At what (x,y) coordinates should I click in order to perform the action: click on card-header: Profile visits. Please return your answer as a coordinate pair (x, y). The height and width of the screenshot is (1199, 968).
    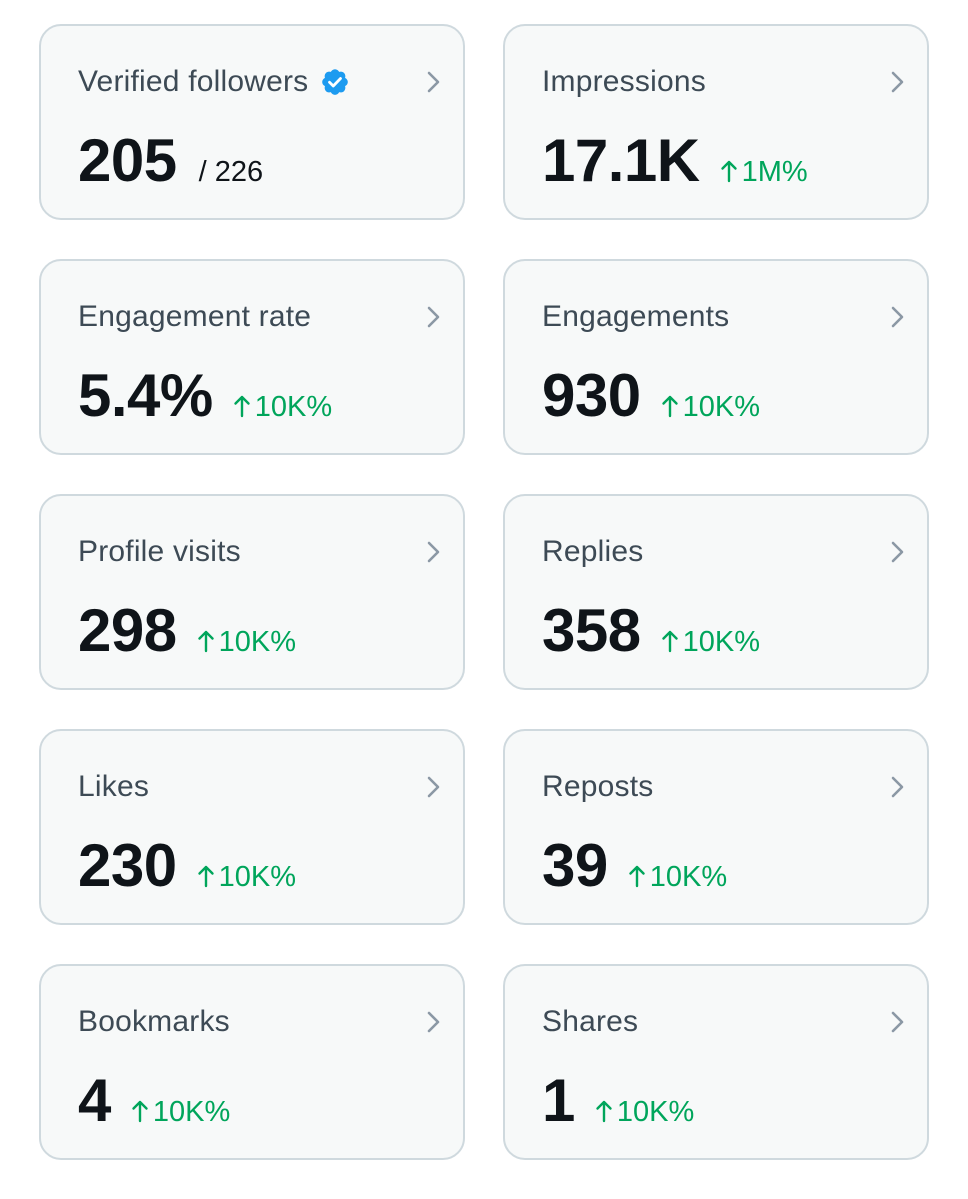
    Looking at the image, I should click on (159, 552).